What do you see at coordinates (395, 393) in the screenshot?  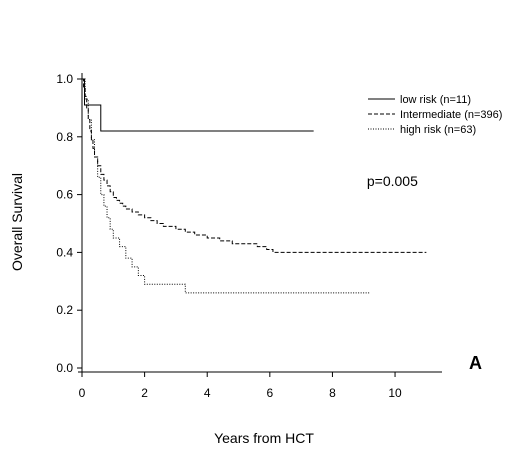 I see `x-tick-label: 10` at bounding box center [395, 393].